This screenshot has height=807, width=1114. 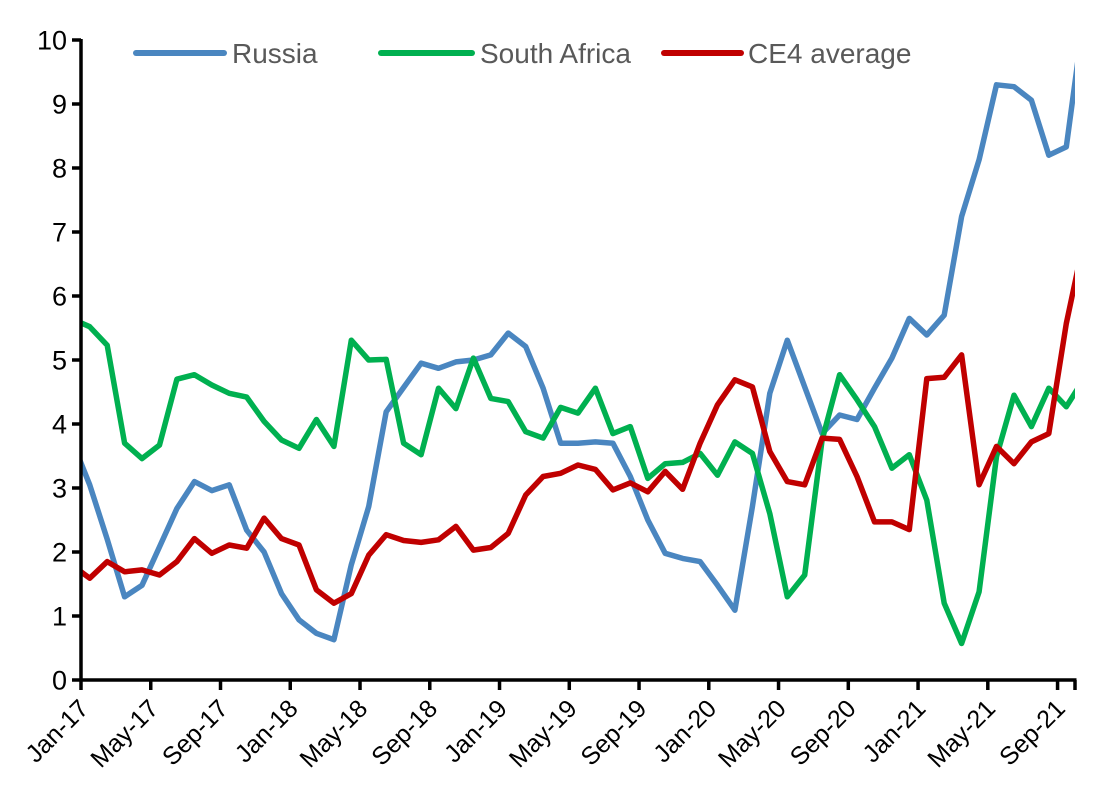 What do you see at coordinates (59, 425) in the screenshot?
I see `y-tick-label: 4` at bounding box center [59, 425].